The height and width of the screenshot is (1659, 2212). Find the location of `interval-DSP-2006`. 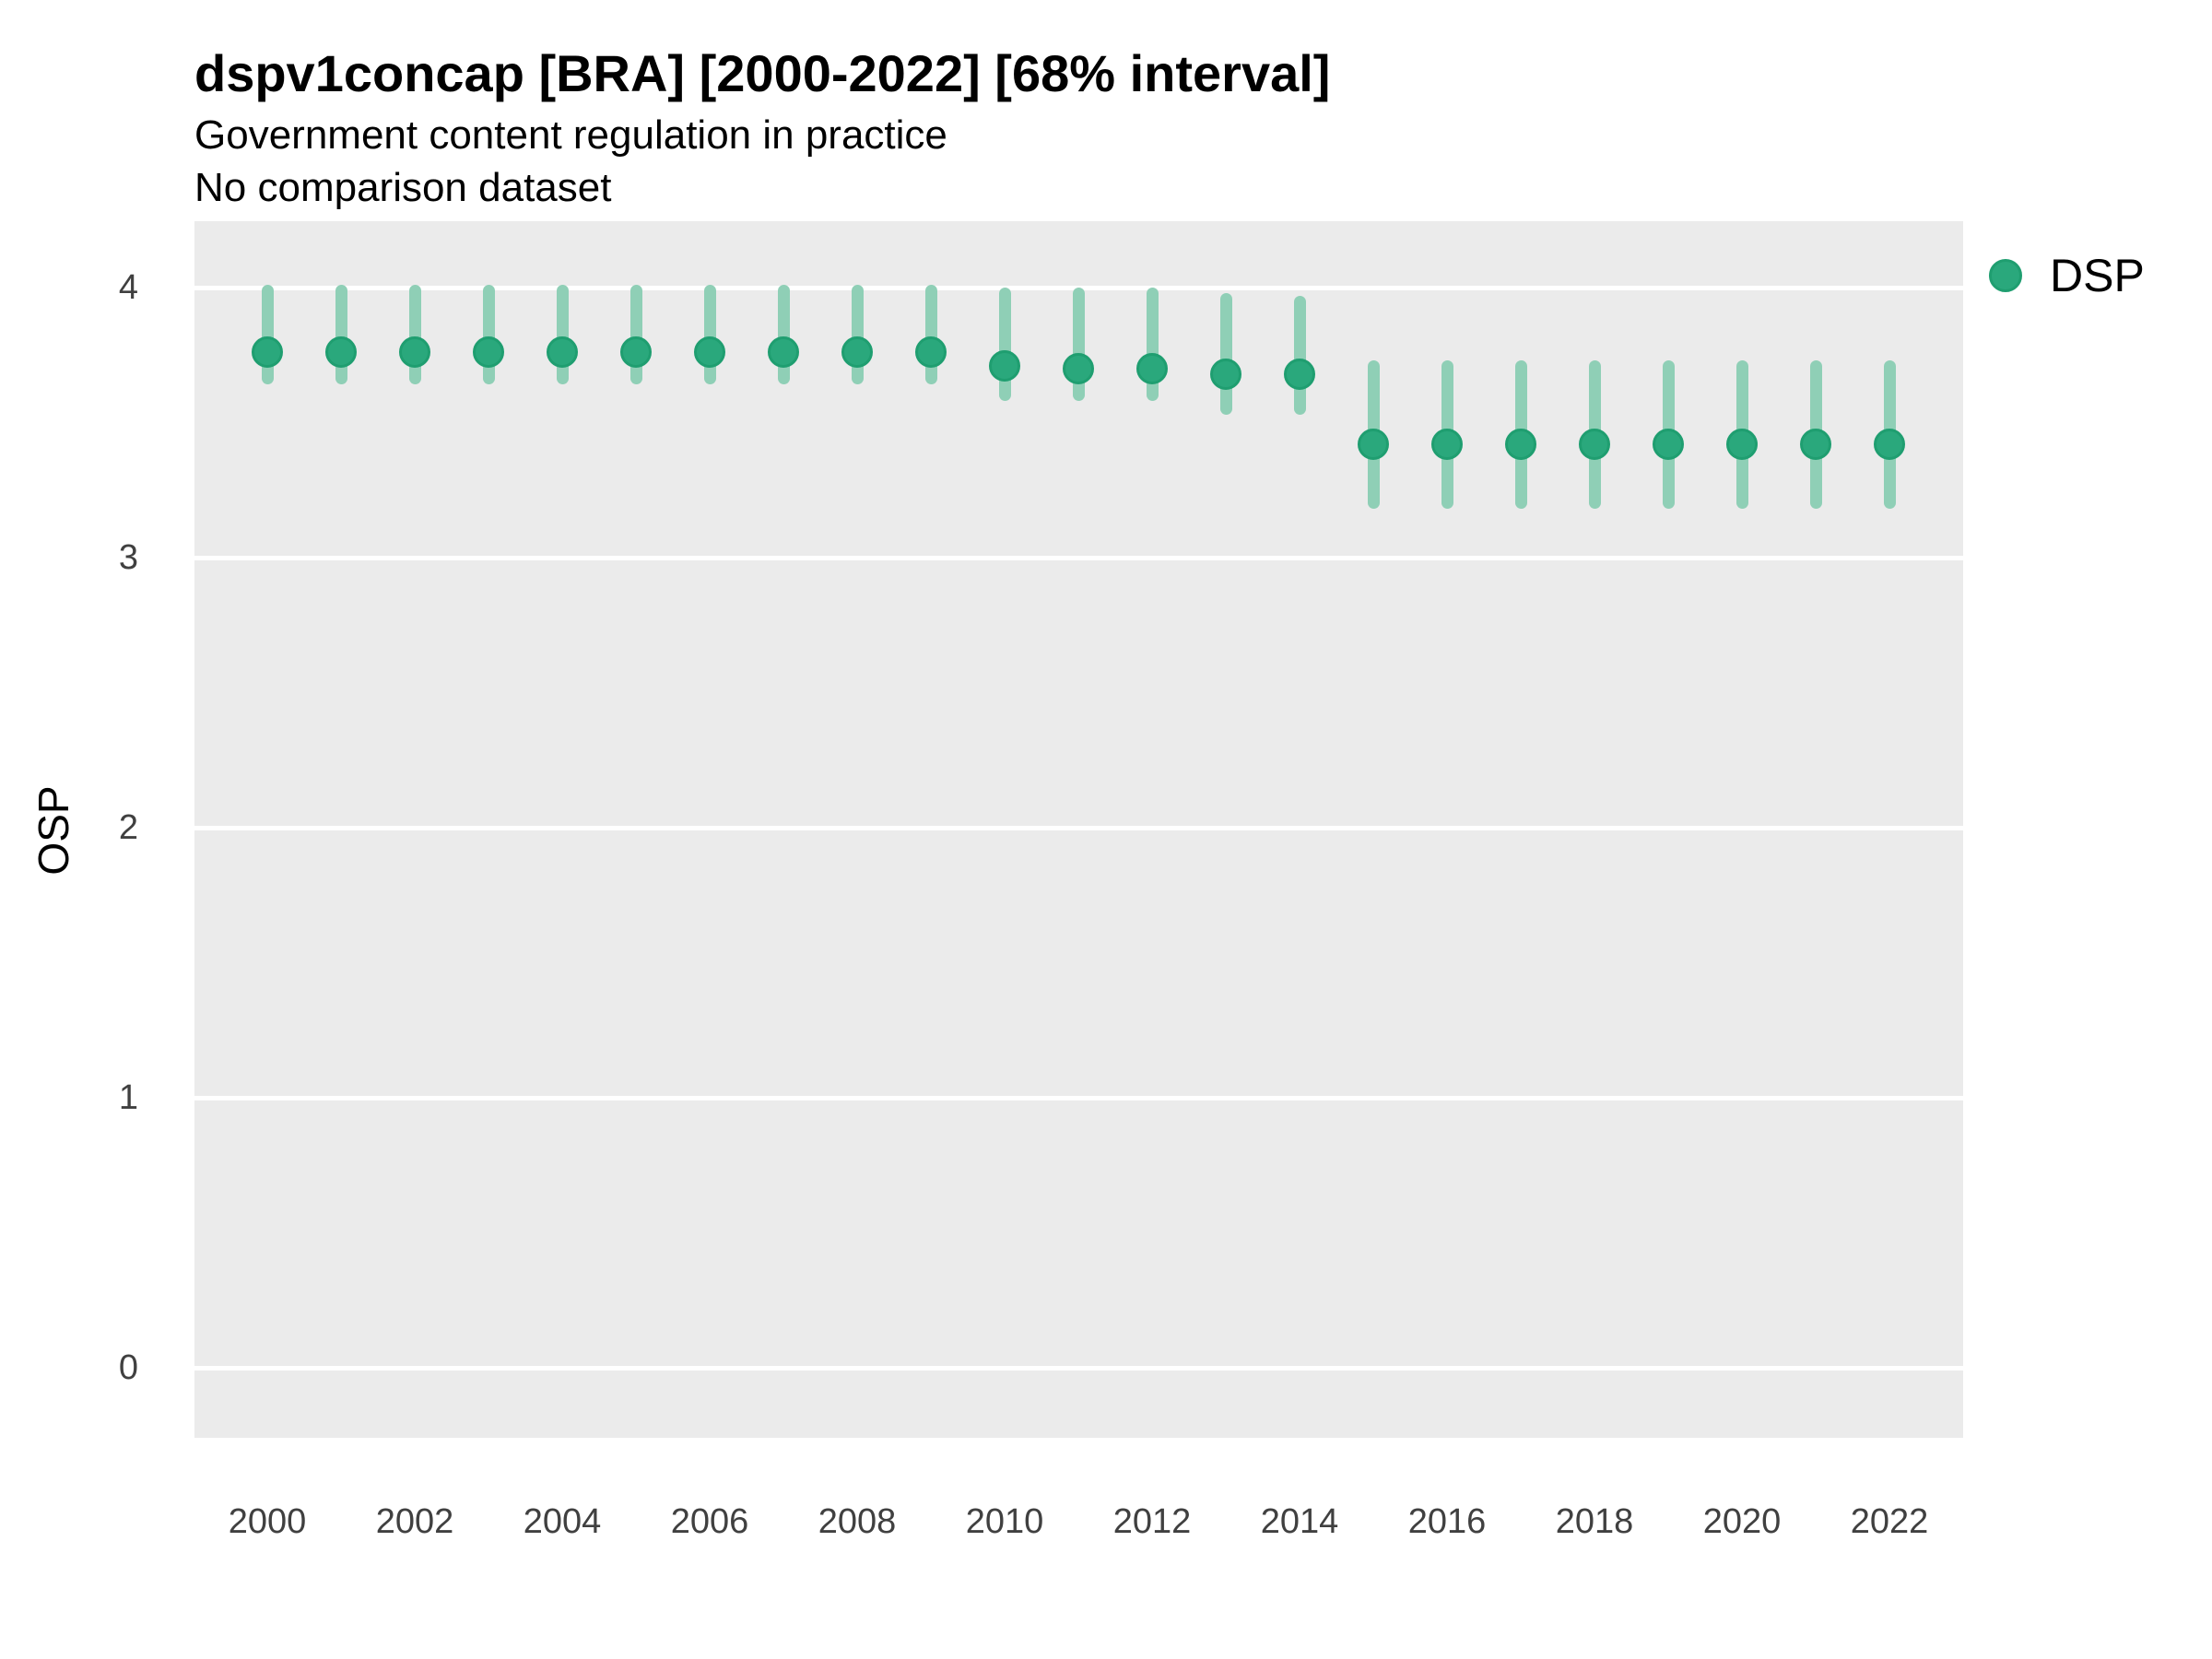

interval-DSP-2006 is located at coordinates (709, 335).